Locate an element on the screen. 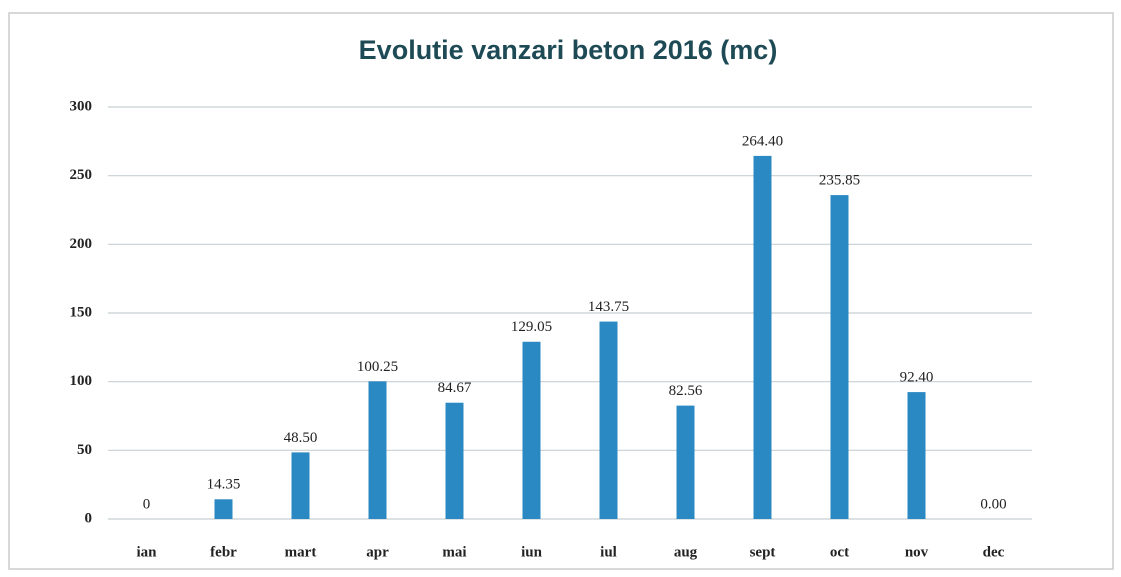  y-tick-label: 0 is located at coordinates (89, 518).